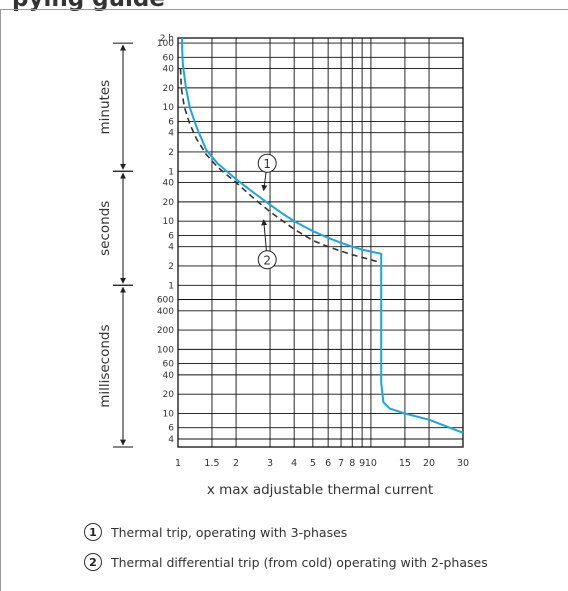 The height and width of the screenshot is (591, 568). I want to click on range-label-minutes: minutes, so click(105, 107).